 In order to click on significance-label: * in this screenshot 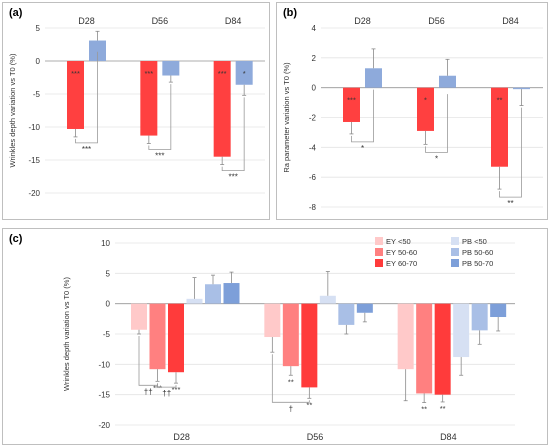, I will do `click(425, 100)`.